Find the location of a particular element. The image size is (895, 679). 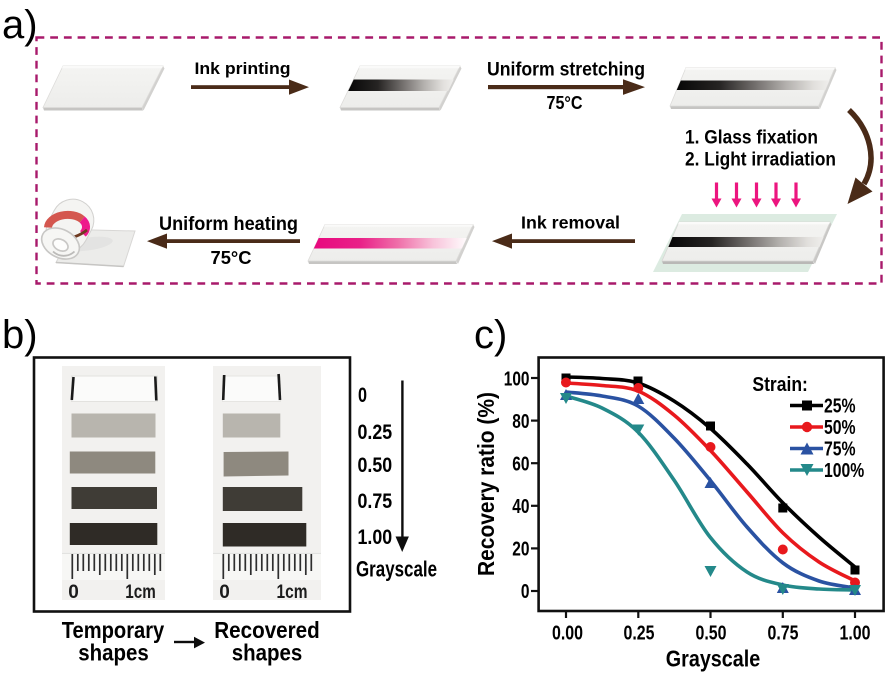

svg-text: Recovered is located at coordinates (267, 630).